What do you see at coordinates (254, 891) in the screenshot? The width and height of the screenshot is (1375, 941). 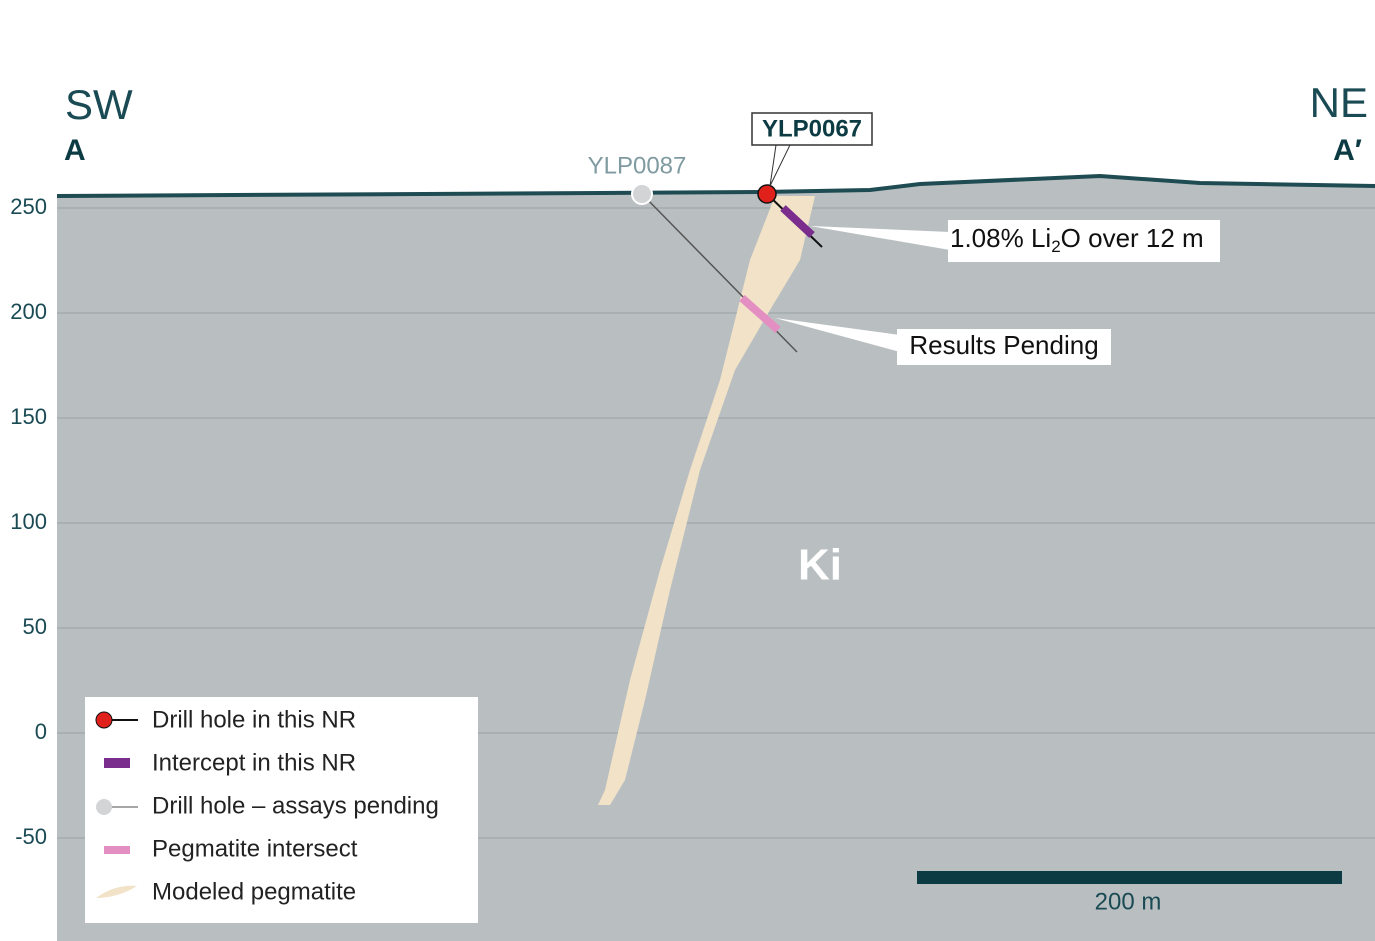 I see `legend-text: Modeled pegmatite` at bounding box center [254, 891].